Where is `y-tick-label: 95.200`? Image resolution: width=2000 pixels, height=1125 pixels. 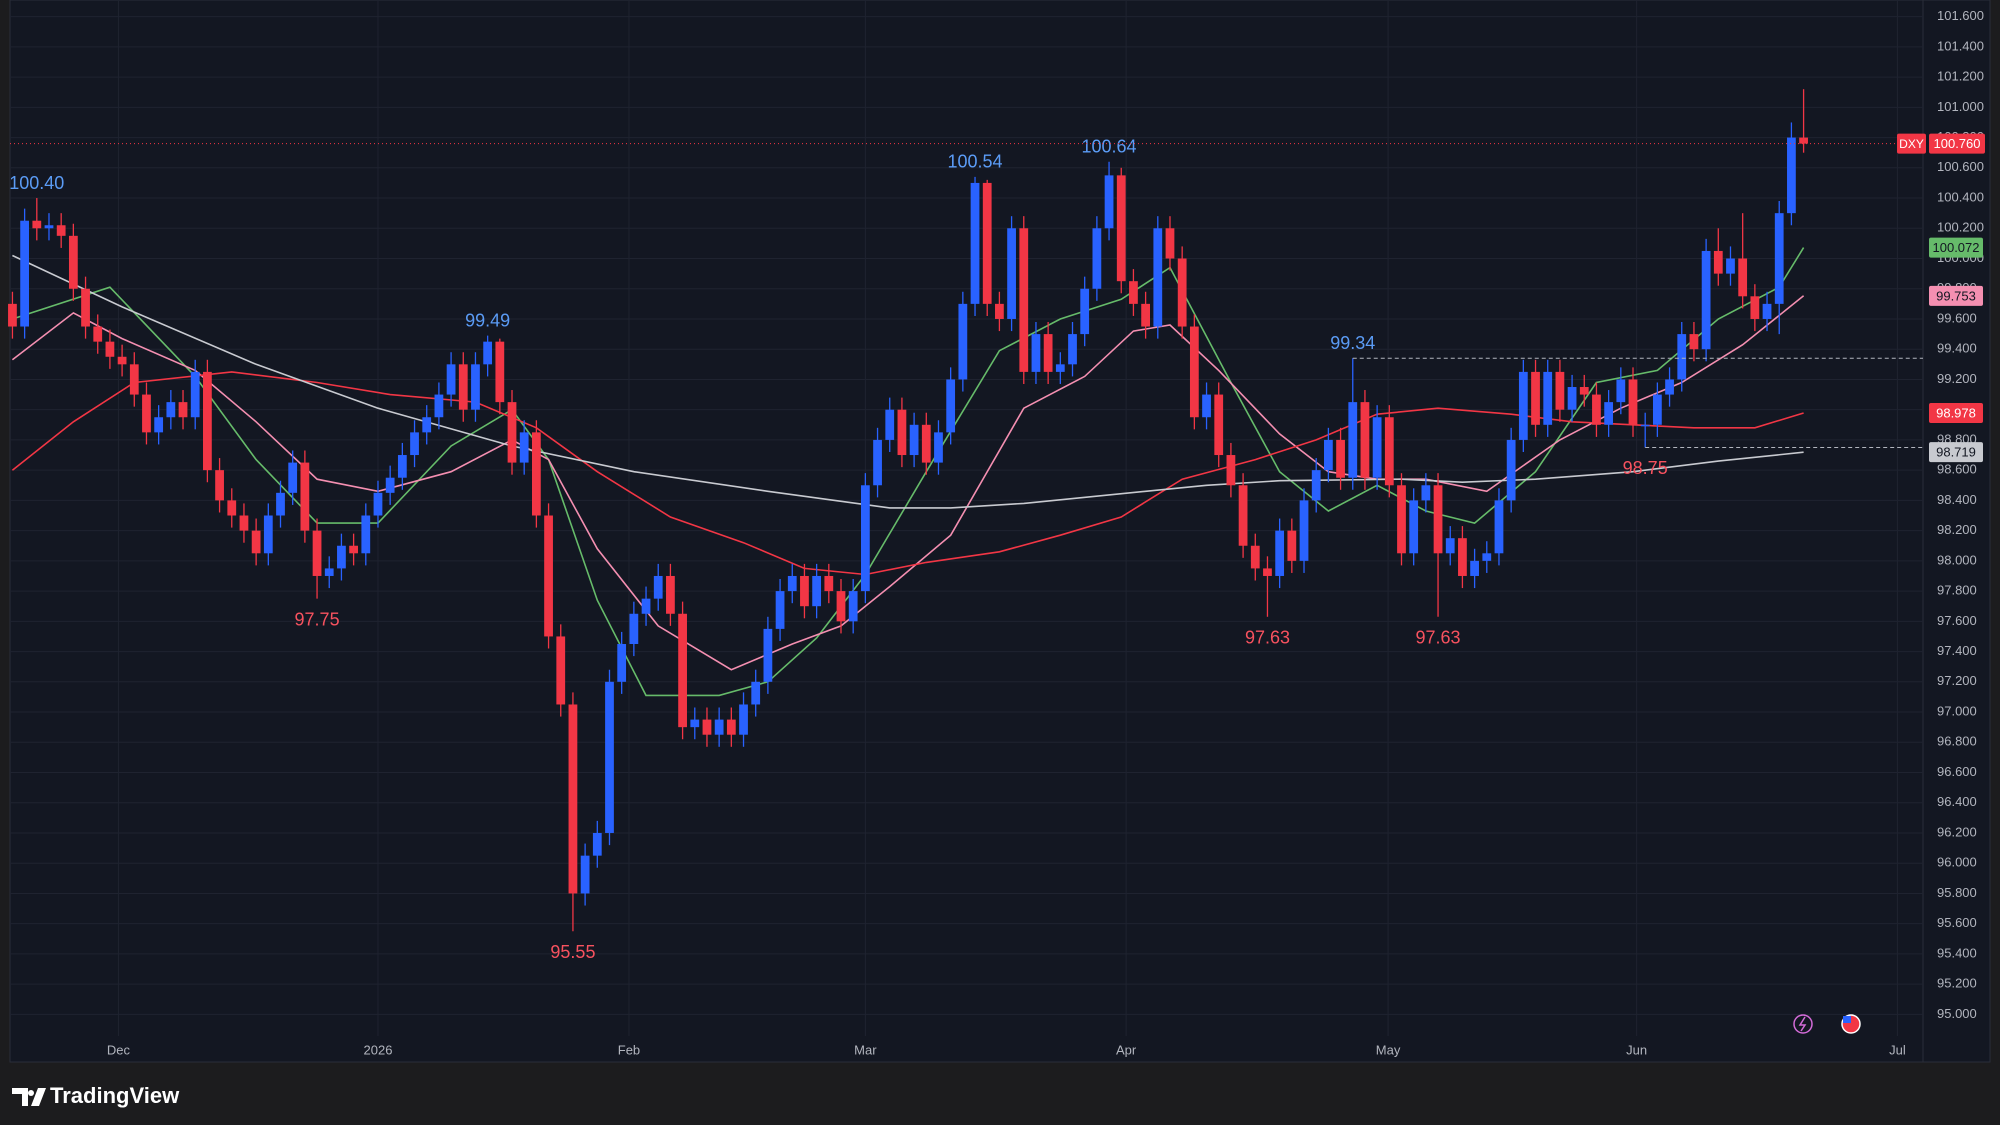 y-tick-label: 95.200 is located at coordinates (1957, 983).